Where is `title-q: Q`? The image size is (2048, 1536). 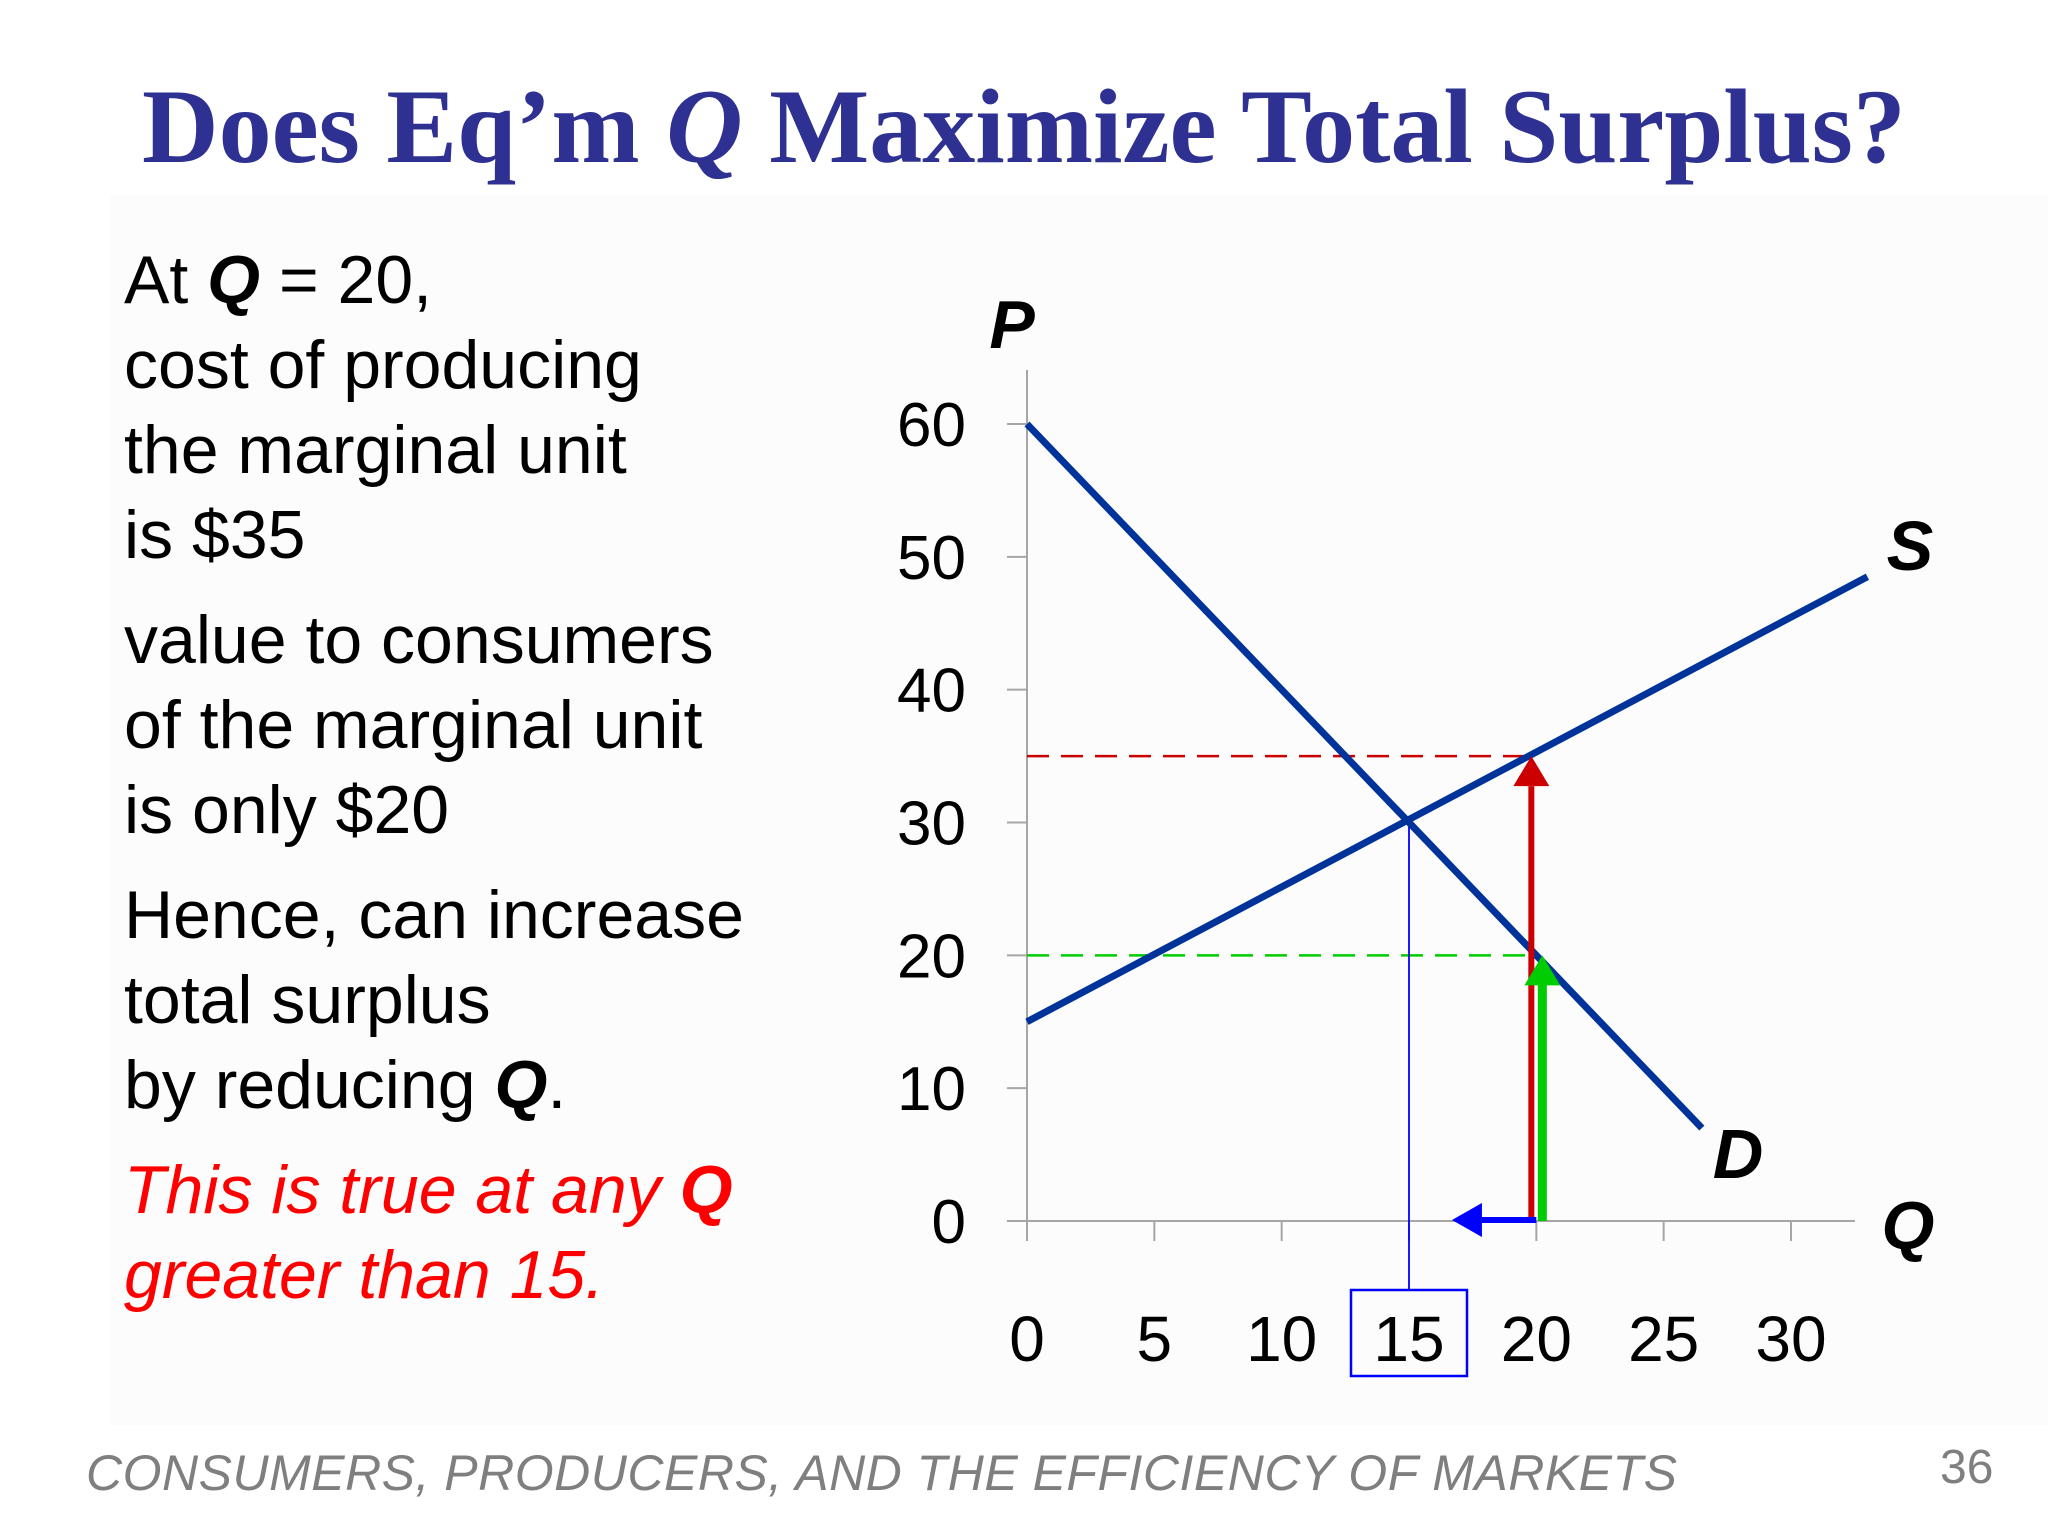
title-q: Q is located at coordinates (704, 126).